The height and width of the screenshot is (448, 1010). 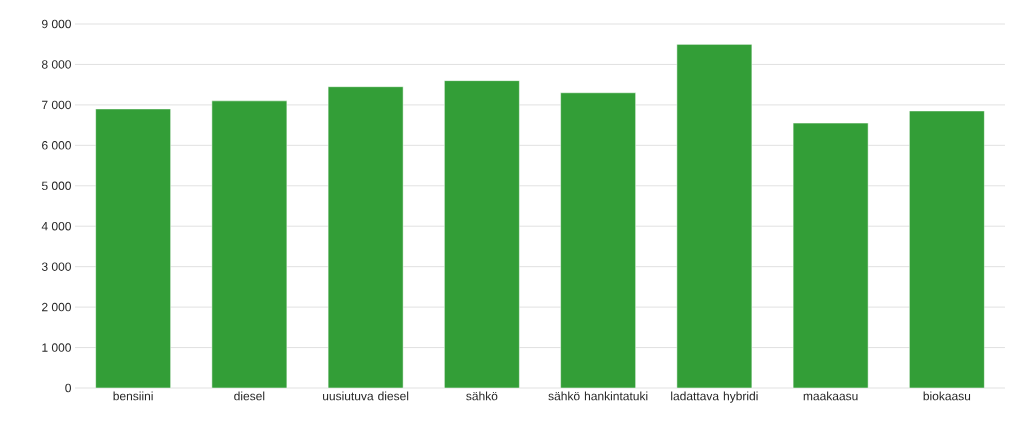 What do you see at coordinates (714, 397) in the screenshot?
I see `x-tick-label: ladattava hybridi` at bounding box center [714, 397].